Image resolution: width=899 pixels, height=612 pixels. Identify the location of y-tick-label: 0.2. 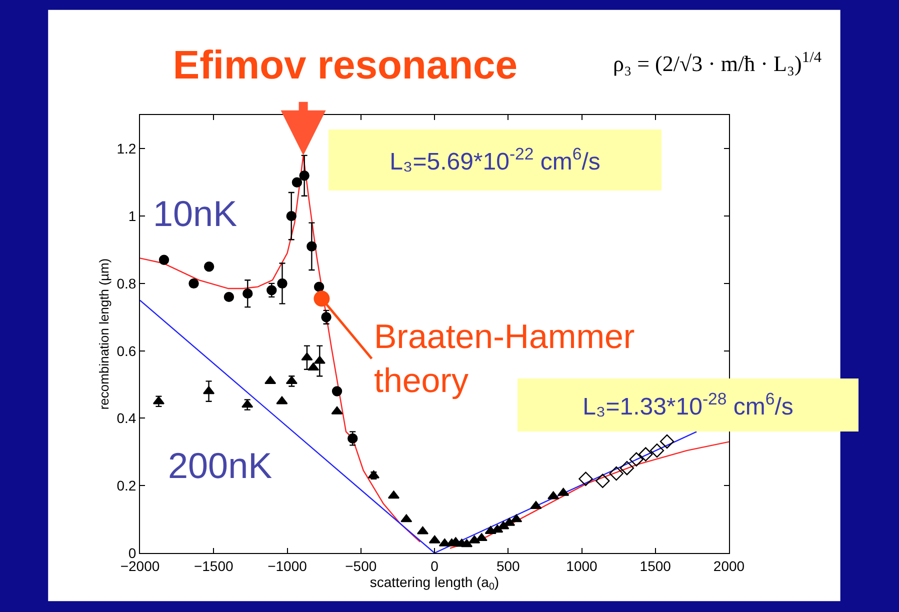
(126, 486).